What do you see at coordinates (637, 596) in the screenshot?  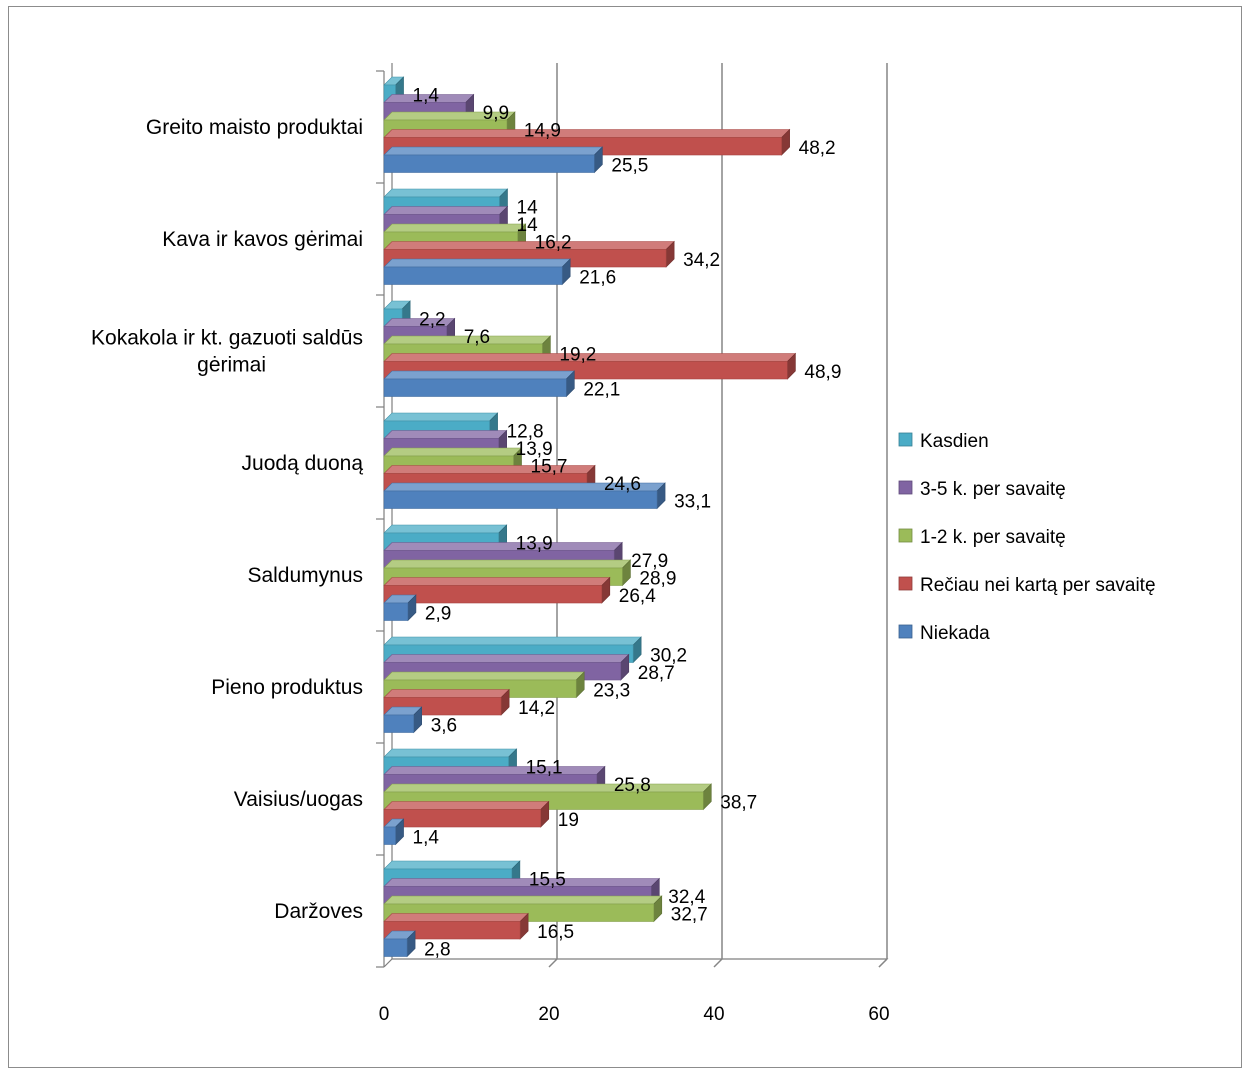 I see `data-label: 26,4` at bounding box center [637, 596].